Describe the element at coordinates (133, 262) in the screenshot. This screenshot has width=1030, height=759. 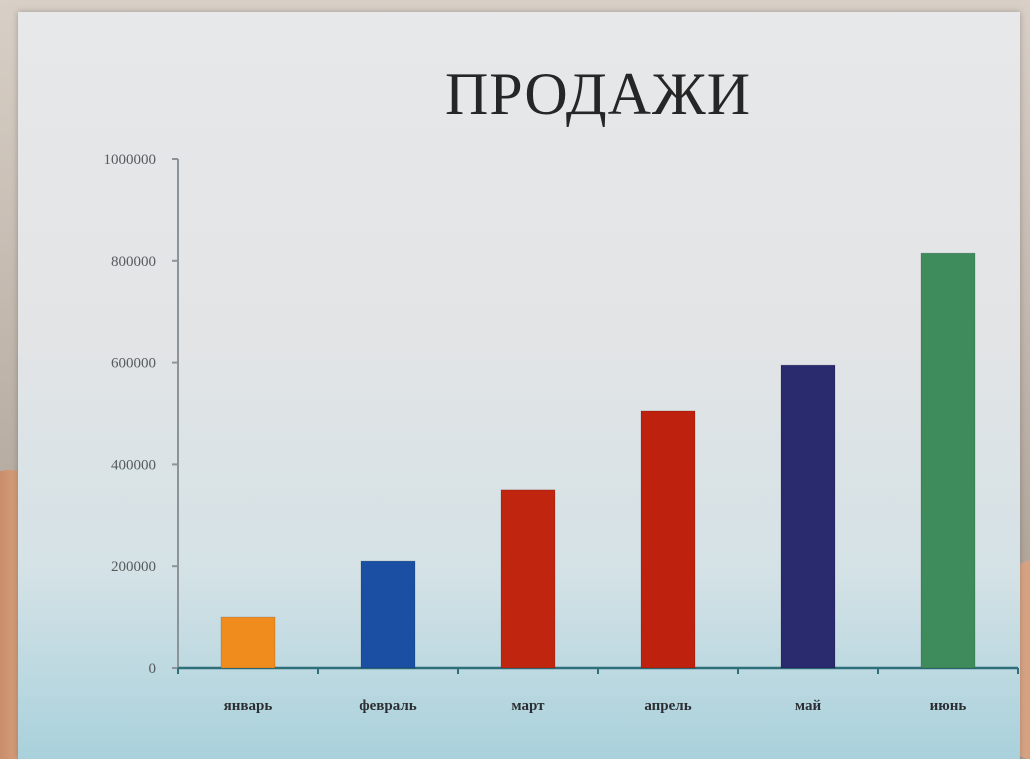
I see `y-tick-label: 800000` at that location.